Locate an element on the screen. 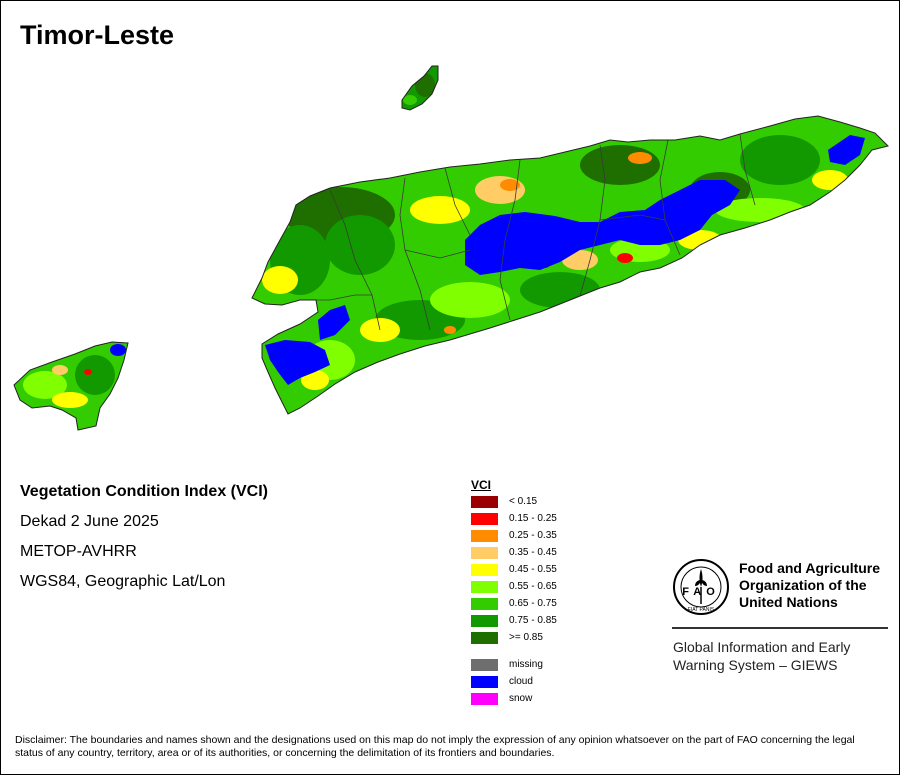 The width and height of the screenshot is (900, 775). fao-emblem-motto: FIAT PANIS is located at coordinates (701, 610).